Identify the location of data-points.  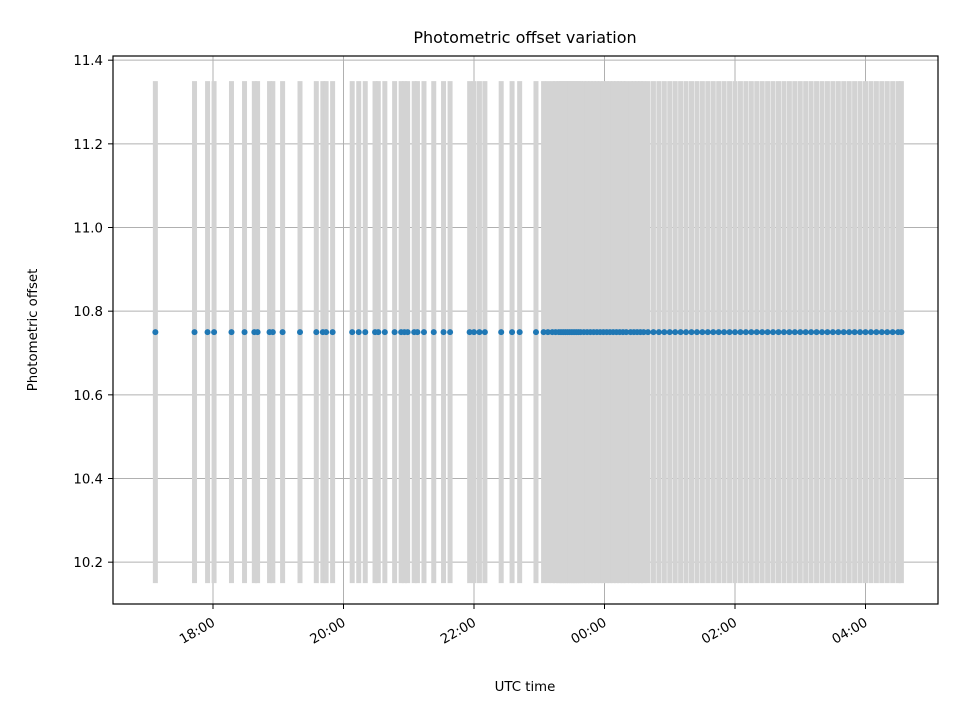
(528, 332).